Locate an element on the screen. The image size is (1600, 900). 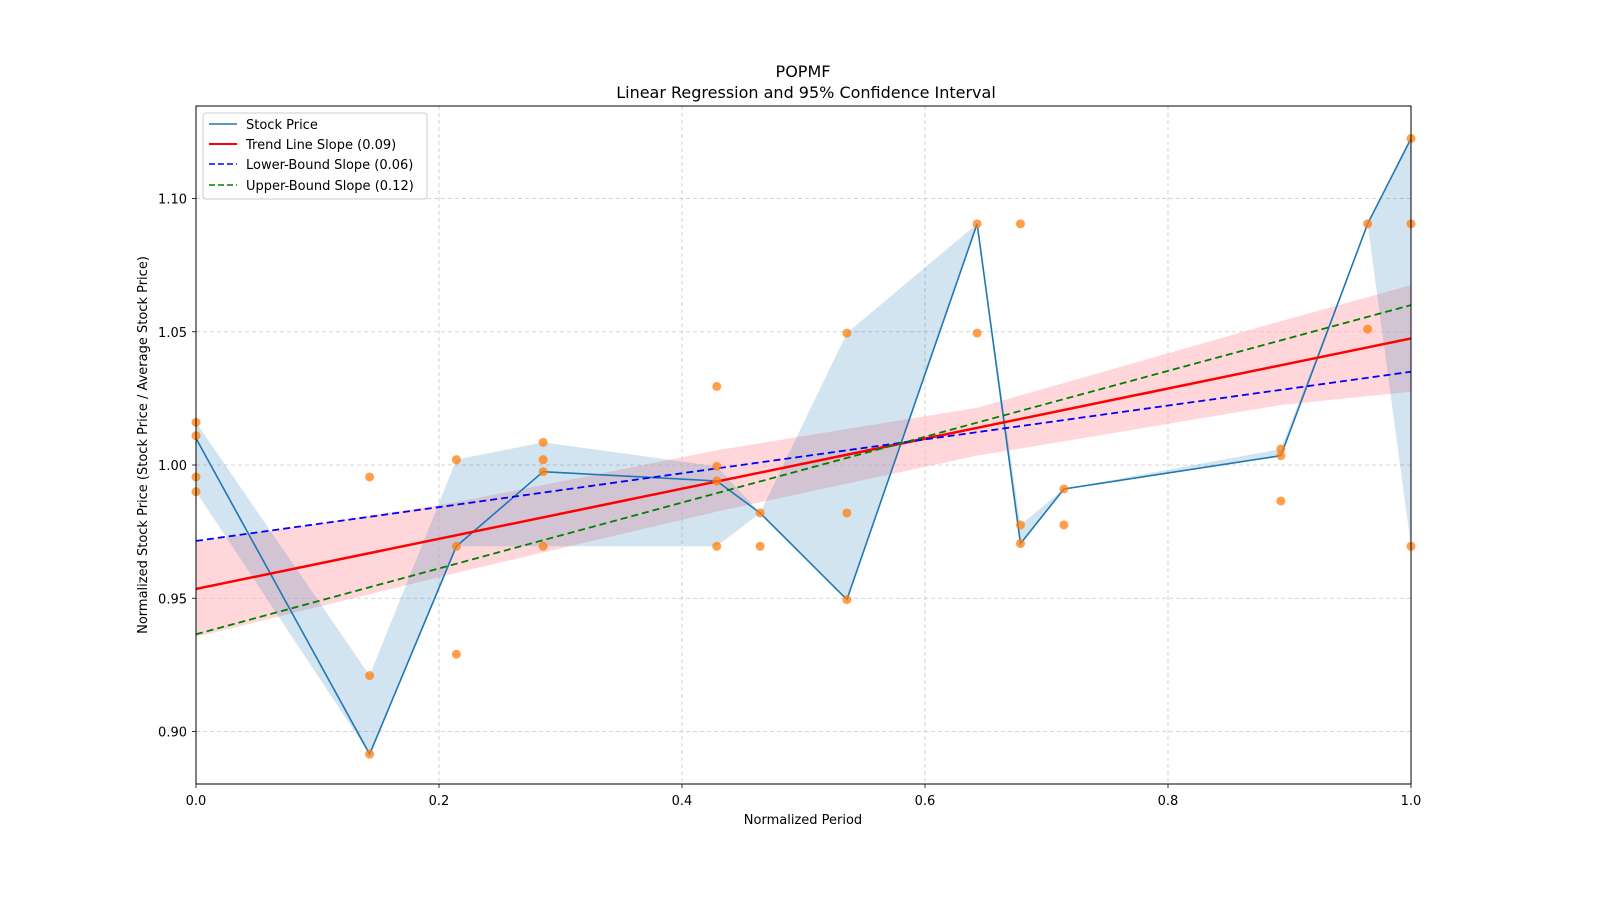
y-tick-label: 1.05 is located at coordinates (172, 333).